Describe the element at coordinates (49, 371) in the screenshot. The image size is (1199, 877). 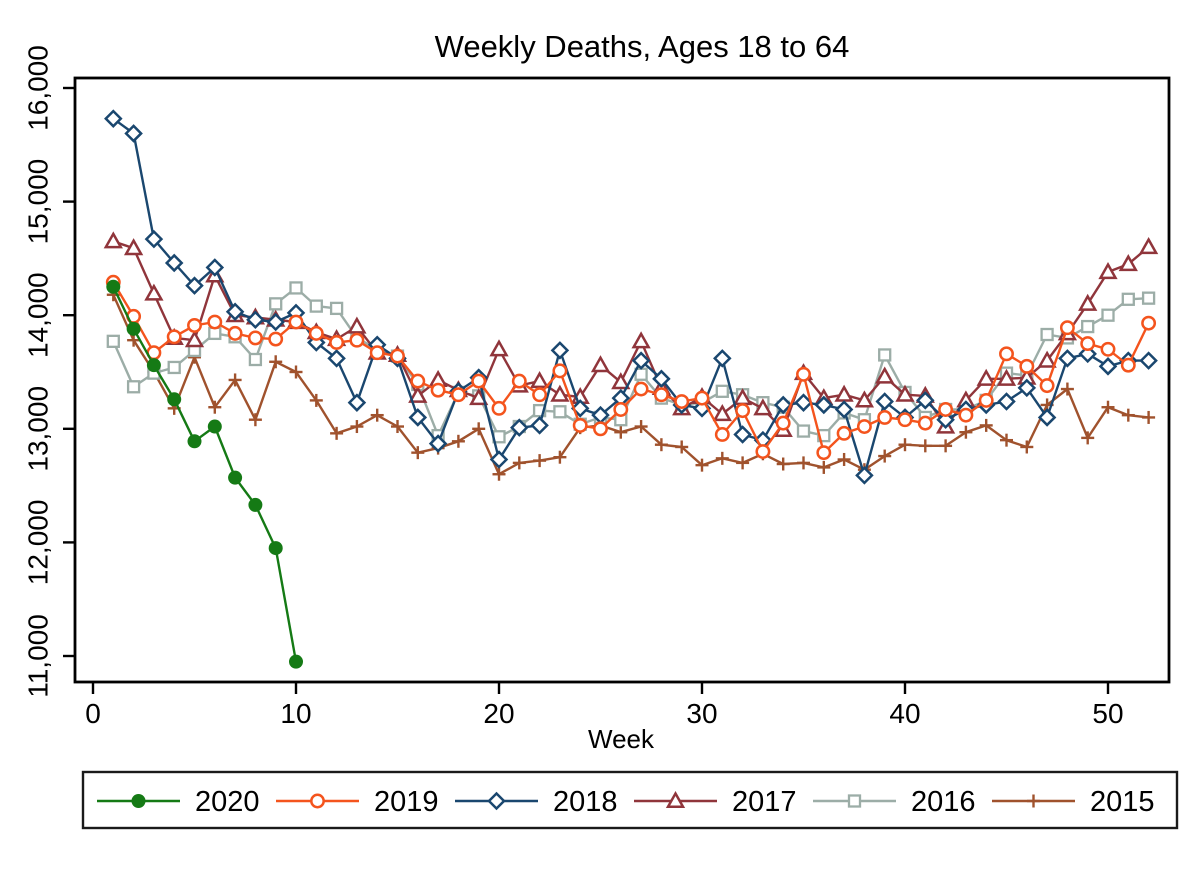
I see `y-axis-ticks: 11,000 12,000 13,000 14,000 15,000 16,000` at that location.